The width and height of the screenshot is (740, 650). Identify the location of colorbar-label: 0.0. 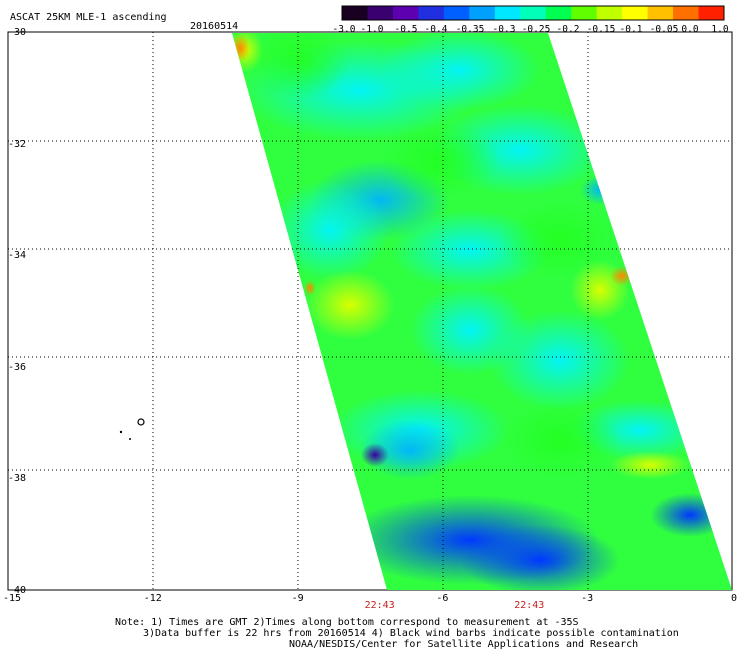
(690, 29).